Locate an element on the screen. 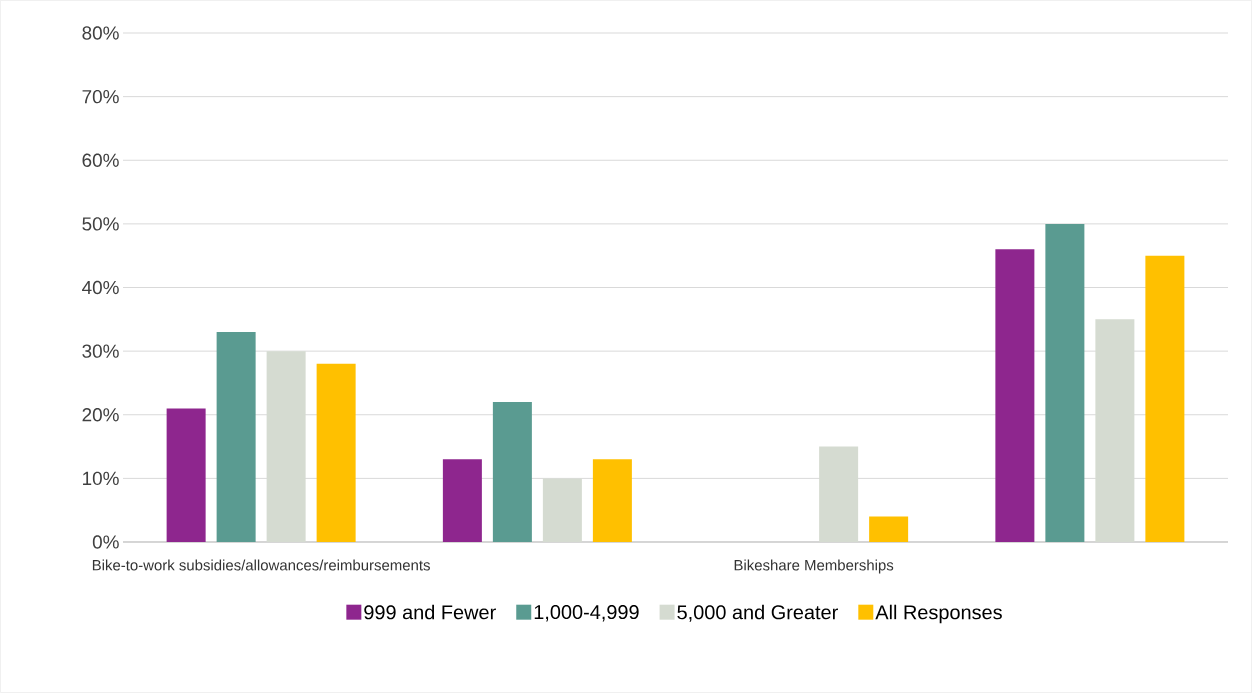 This screenshot has height=693, width=1252. x-tick-label: Bikeshare Memberships is located at coordinates (814, 566).